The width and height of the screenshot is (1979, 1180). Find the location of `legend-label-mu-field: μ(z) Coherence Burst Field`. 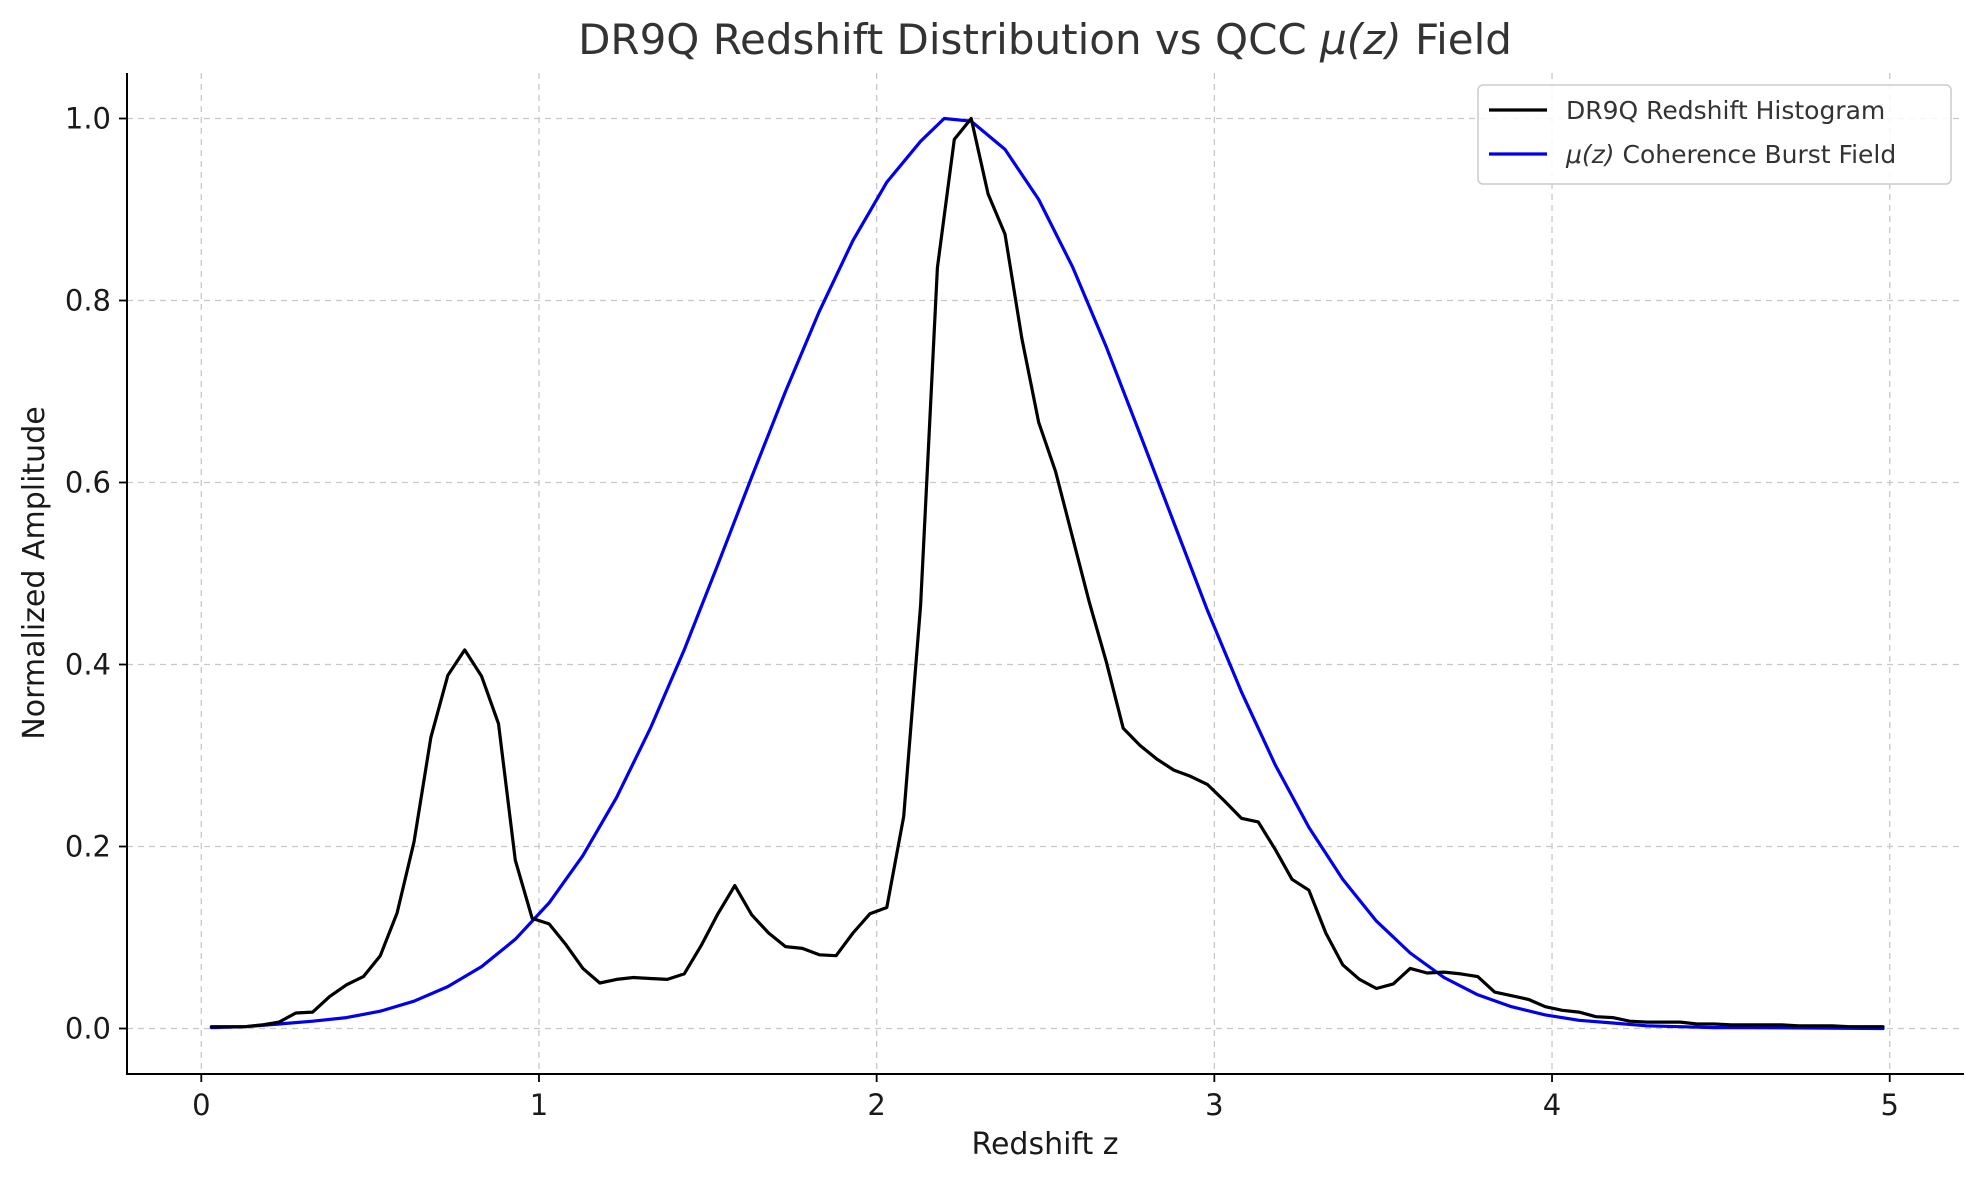

legend-label-mu-field: μ(z) Coherence Burst Field is located at coordinates (1730, 154).